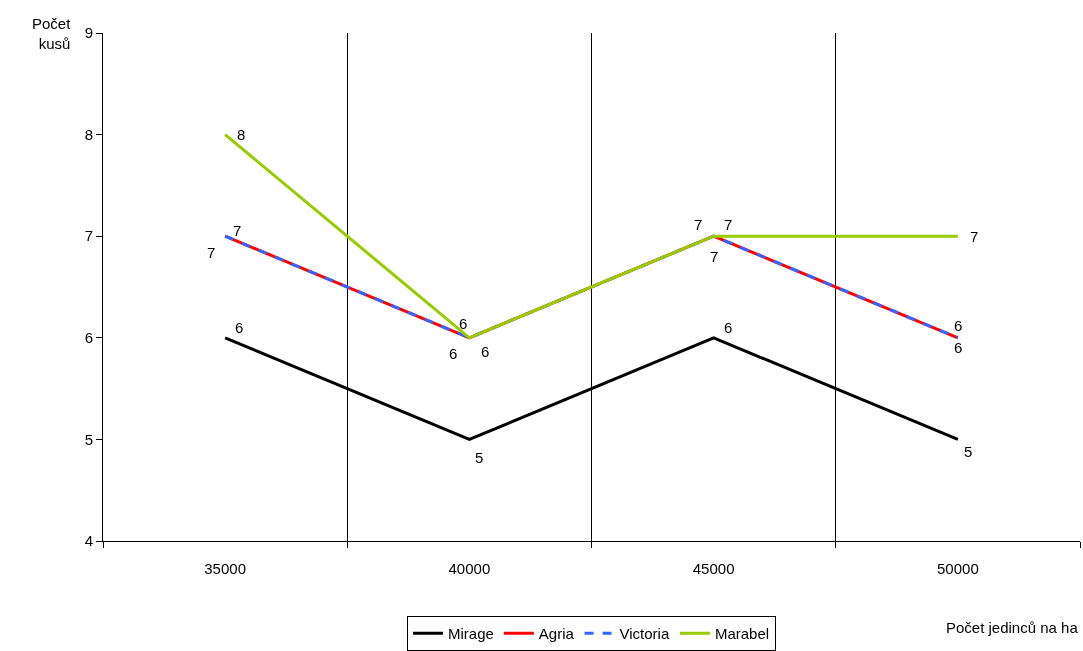 The height and width of the screenshot is (651, 1083). I want to click on y-tick-label: 4, so click(88, 541).